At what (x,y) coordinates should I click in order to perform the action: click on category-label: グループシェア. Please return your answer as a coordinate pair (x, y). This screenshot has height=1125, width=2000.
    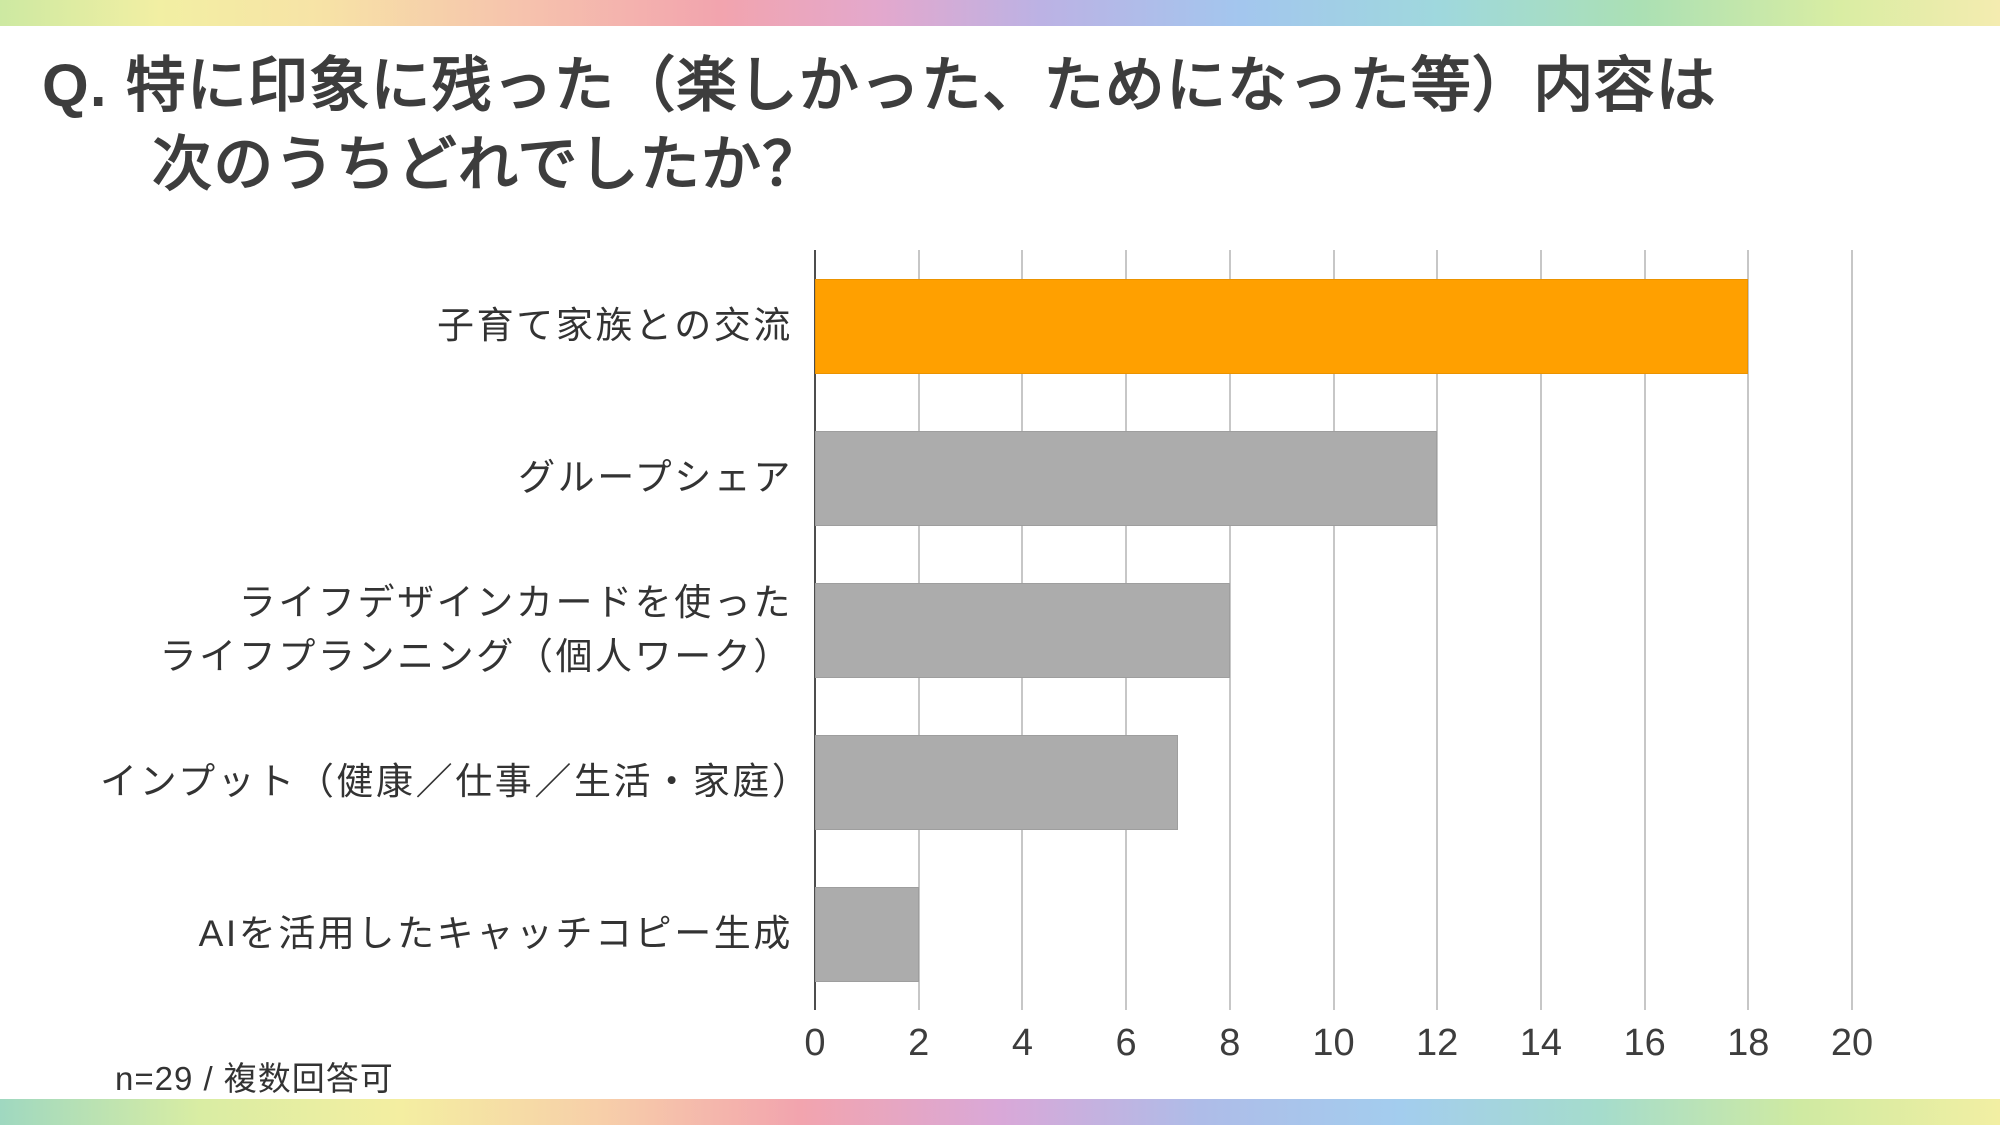
    Looking at the image, I should click on (655, 478).